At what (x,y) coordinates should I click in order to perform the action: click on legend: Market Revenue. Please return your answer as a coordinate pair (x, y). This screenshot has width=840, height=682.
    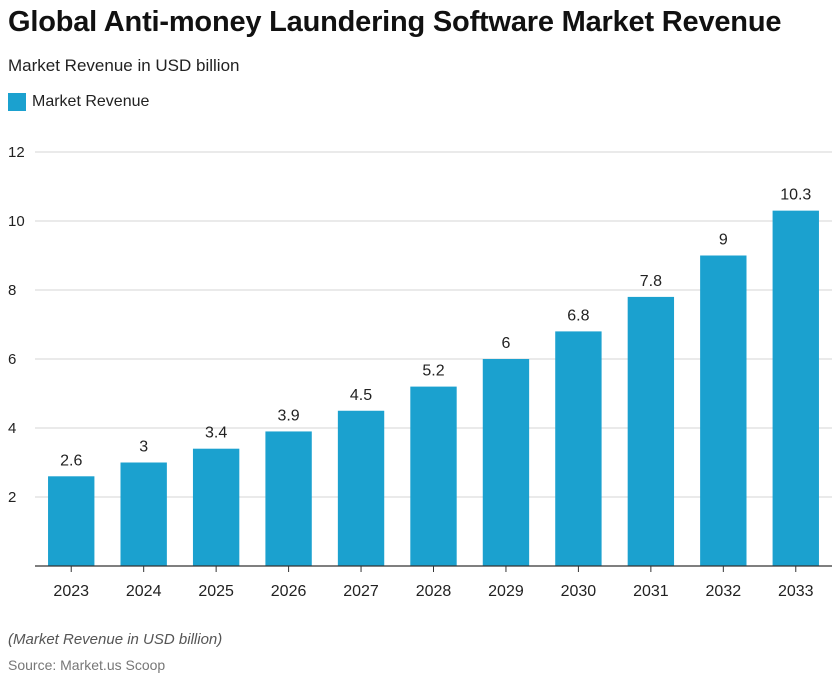
    Looking at the image, I should click on (78, 102).